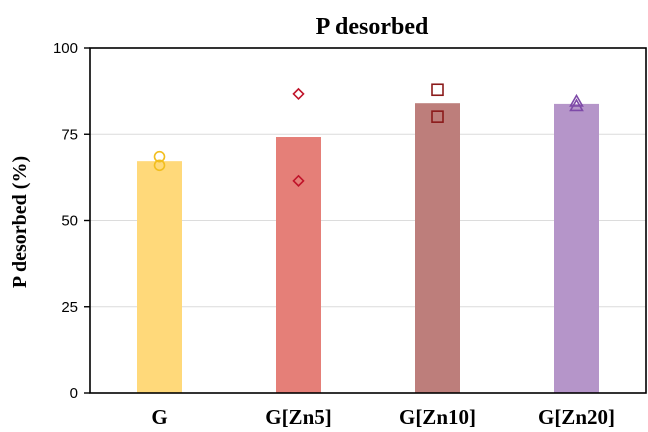 This screenshot has height=432, width=648. I want to click on y-tick-label: 75, so click(69, 134).